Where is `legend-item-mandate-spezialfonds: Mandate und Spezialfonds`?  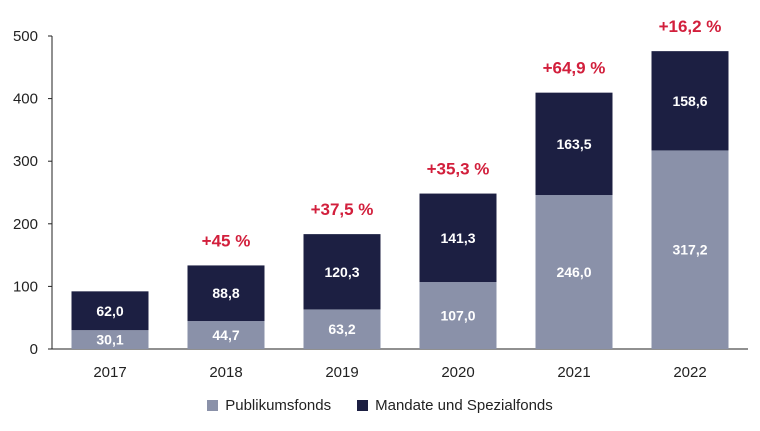
legend-item-mandate-spezialfonds: Mandate und Spezialfonds is located at coordinates (455, 405).